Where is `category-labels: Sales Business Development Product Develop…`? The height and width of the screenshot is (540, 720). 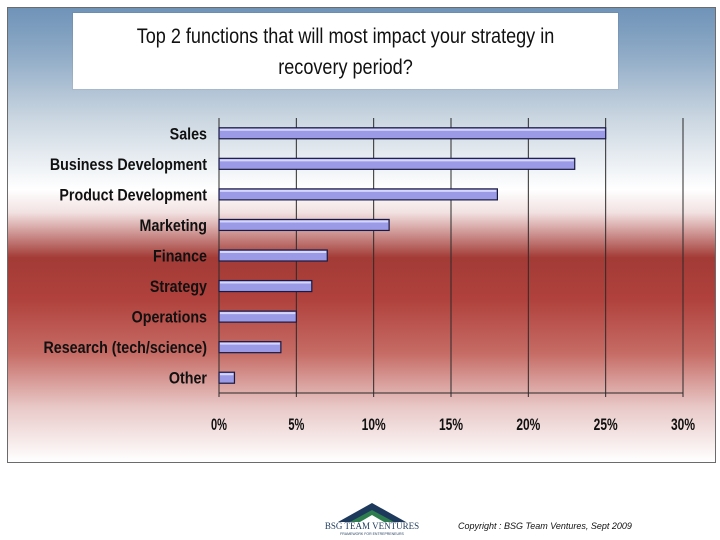 category-labels: Sales Business Development Product Develop… is located at coordinates (125, 255).